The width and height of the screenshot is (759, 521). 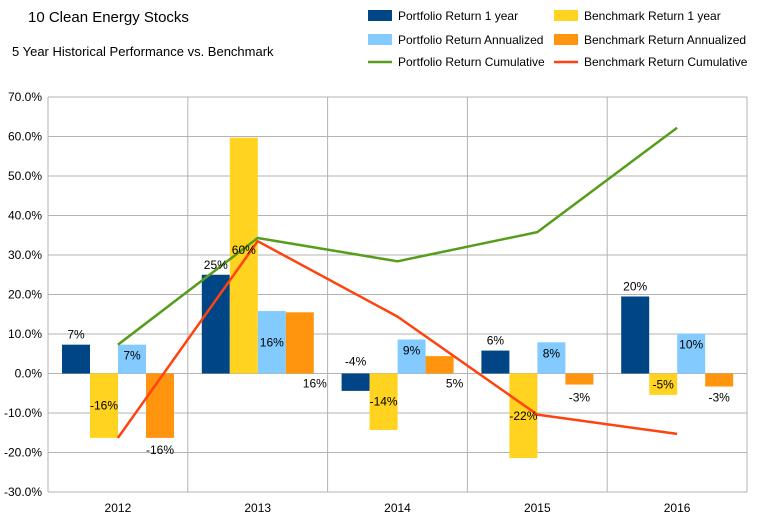 What do you see at coordinates (635, 286) in the screenshot?
I see `data-label: 20%` at bounding box center [635, 286].